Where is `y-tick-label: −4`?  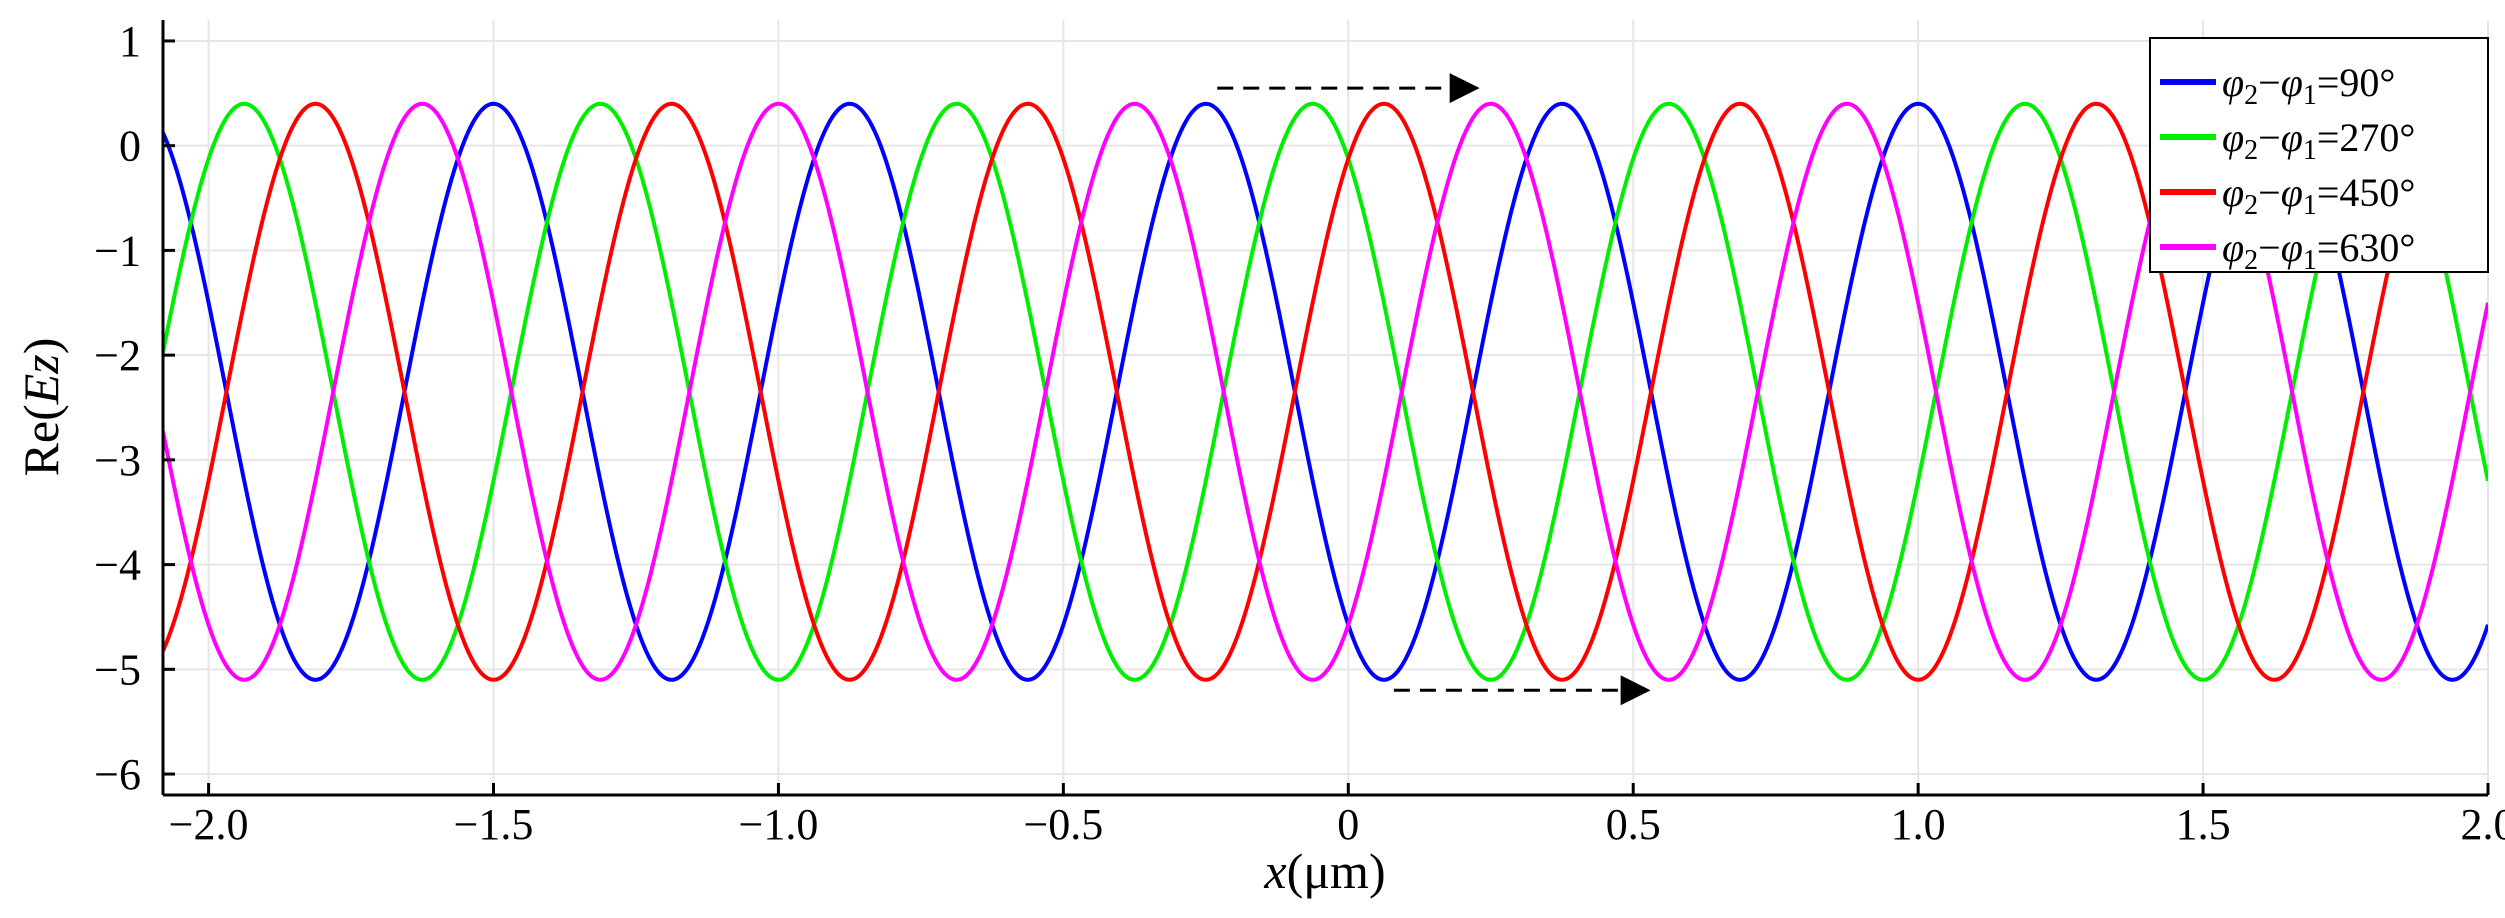 y-tick-label: −4 is located at coordinates (117, 565).